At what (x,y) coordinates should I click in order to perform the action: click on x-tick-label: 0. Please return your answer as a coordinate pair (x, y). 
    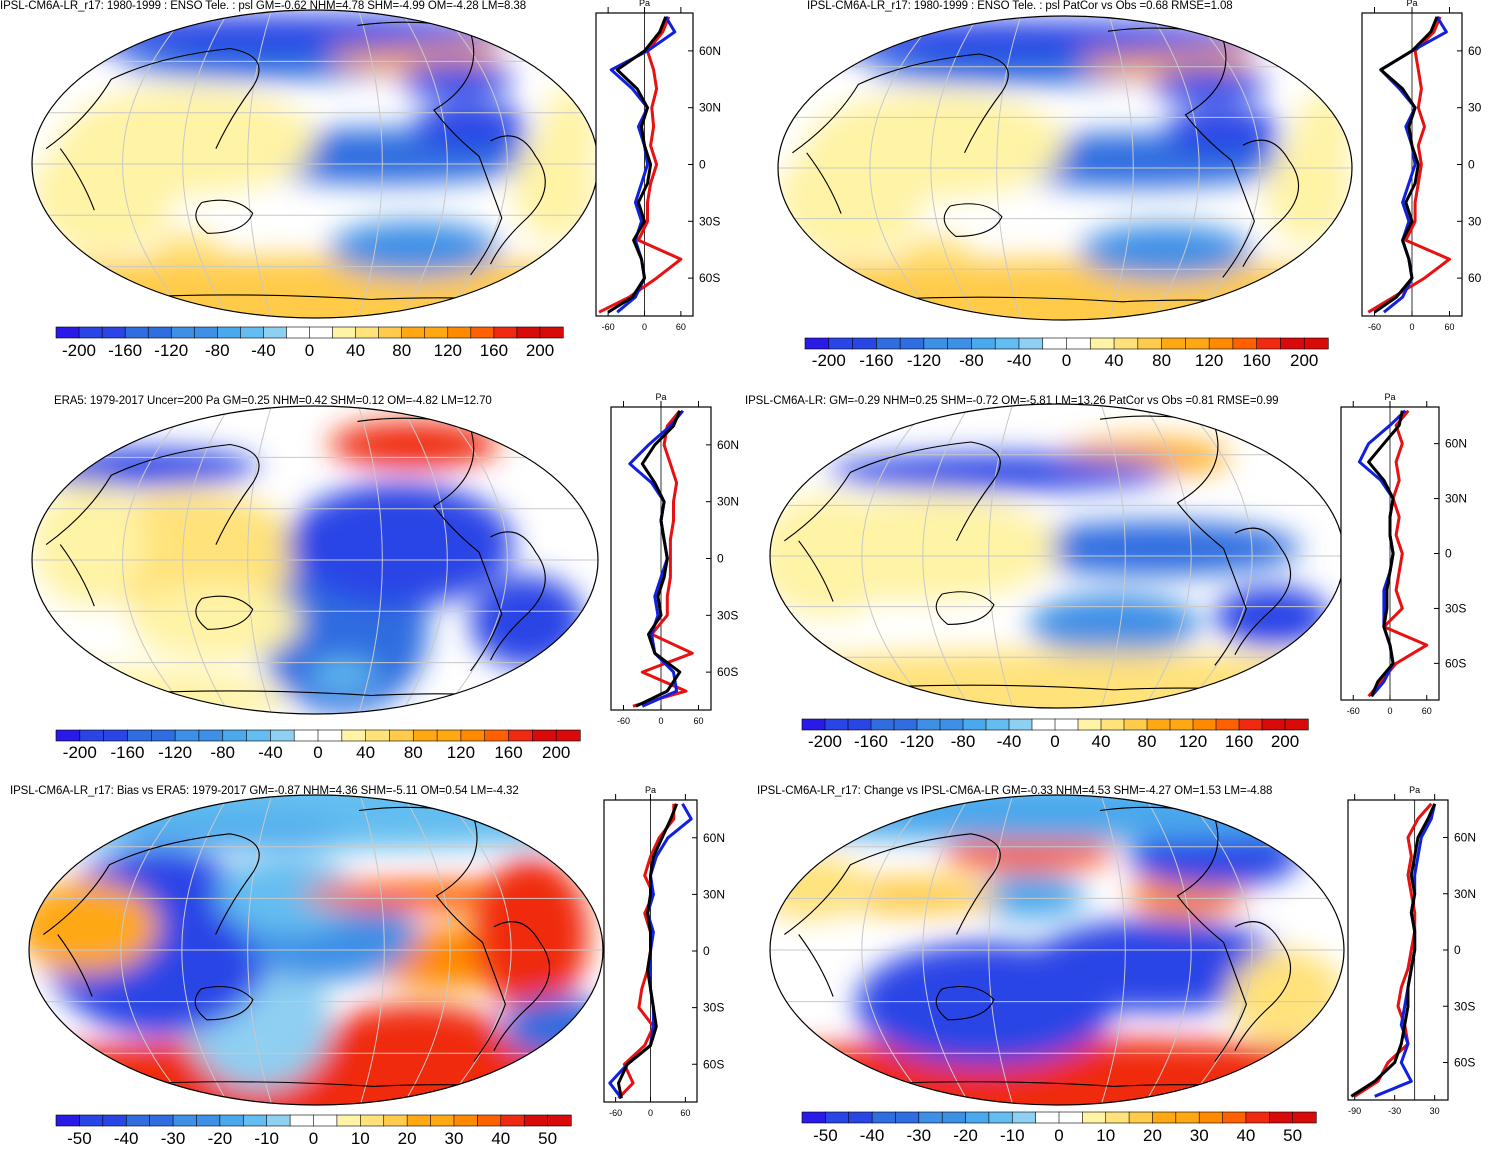
    Looking at the image, I should click on (1411, 327).